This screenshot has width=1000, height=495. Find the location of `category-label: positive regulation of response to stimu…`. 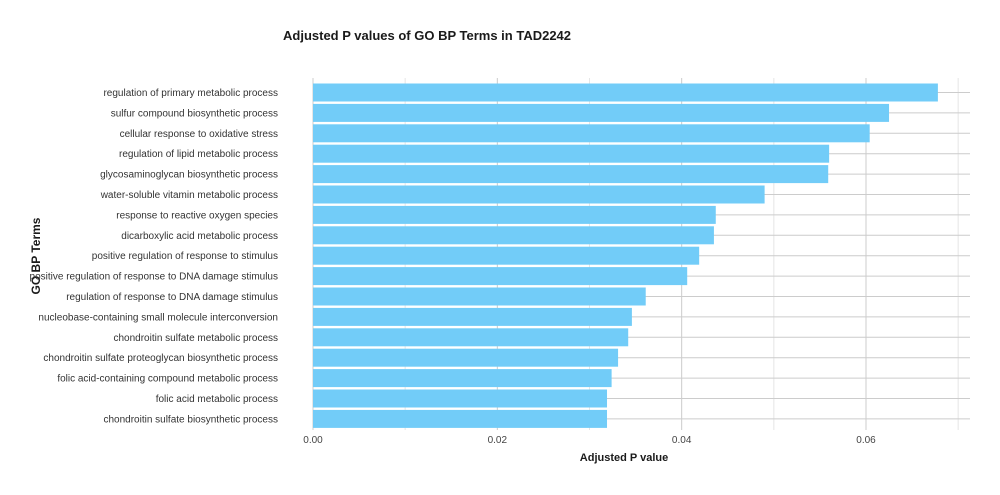

category-label: positive regulation of response to stimu… is located at coordinates (185, 256).